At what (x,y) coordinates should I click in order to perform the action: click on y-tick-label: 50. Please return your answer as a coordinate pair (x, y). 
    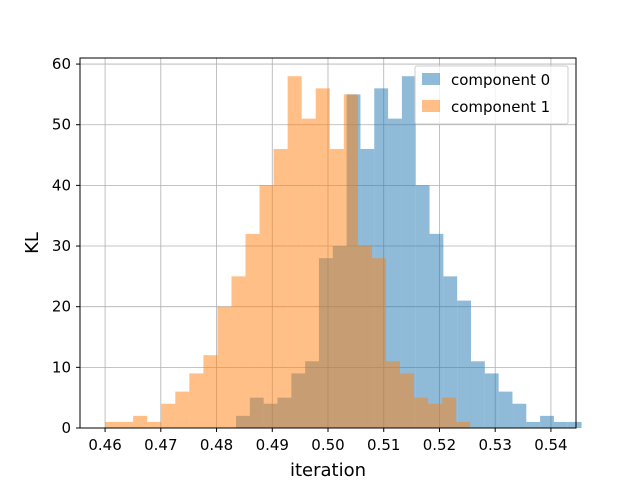
    Looking at the image, I should click on (61, 125).